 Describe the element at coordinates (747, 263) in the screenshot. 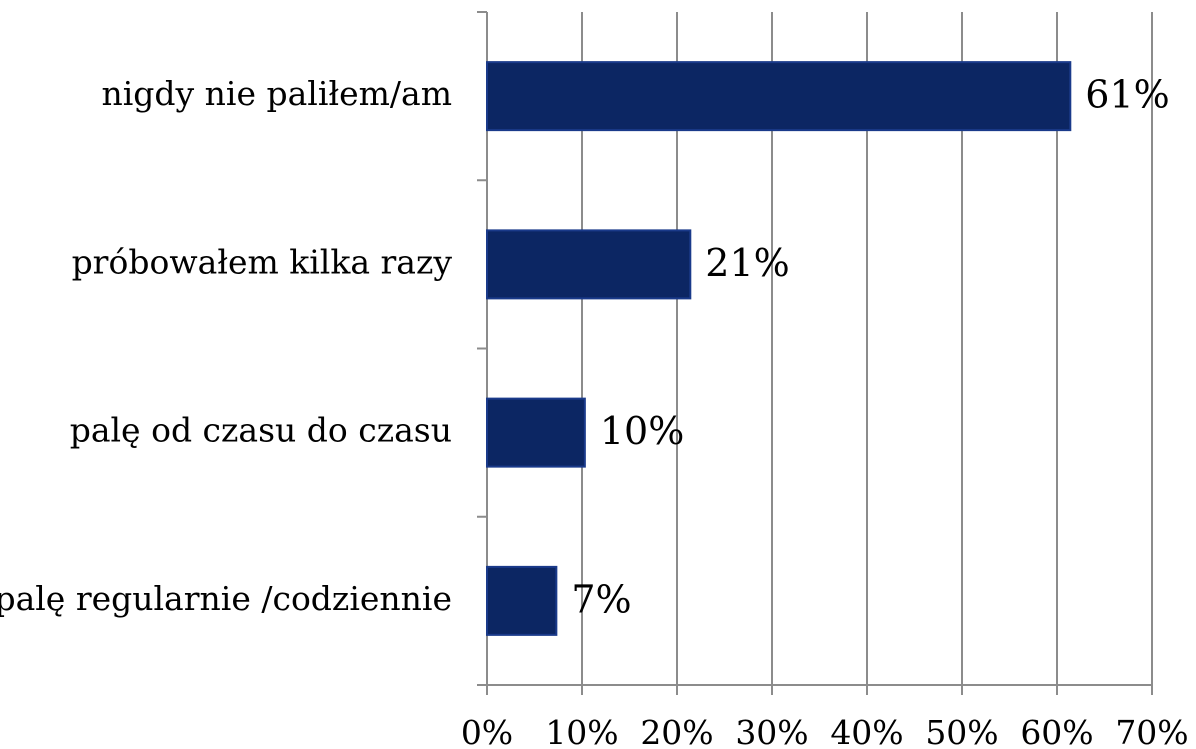

I see `data-label: 21%` at that location.